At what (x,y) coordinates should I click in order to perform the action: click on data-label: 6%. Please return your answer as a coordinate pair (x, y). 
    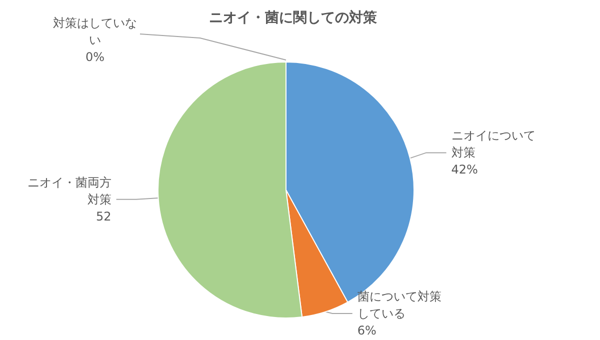
    Looking at the image, I should click on (366, 331).